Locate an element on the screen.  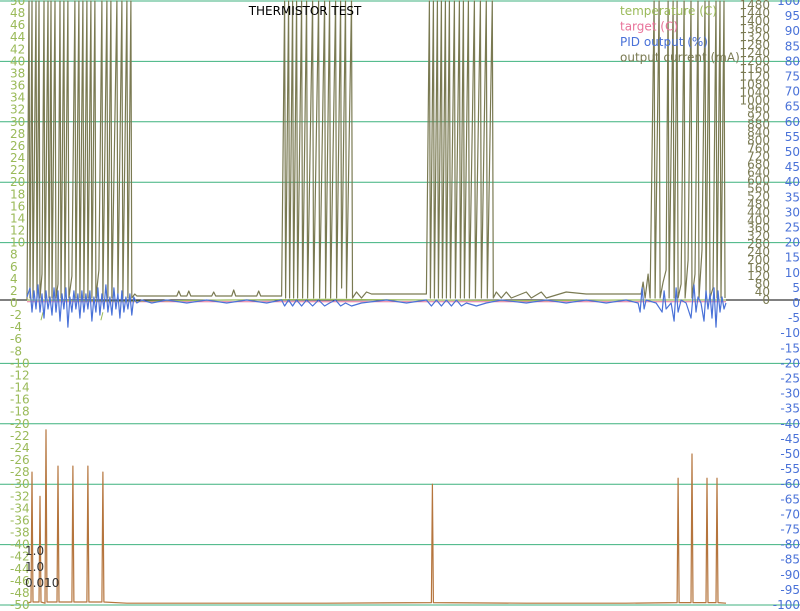
right-axis-pid-tick-label: 95 is located at coordinates (792, 16).